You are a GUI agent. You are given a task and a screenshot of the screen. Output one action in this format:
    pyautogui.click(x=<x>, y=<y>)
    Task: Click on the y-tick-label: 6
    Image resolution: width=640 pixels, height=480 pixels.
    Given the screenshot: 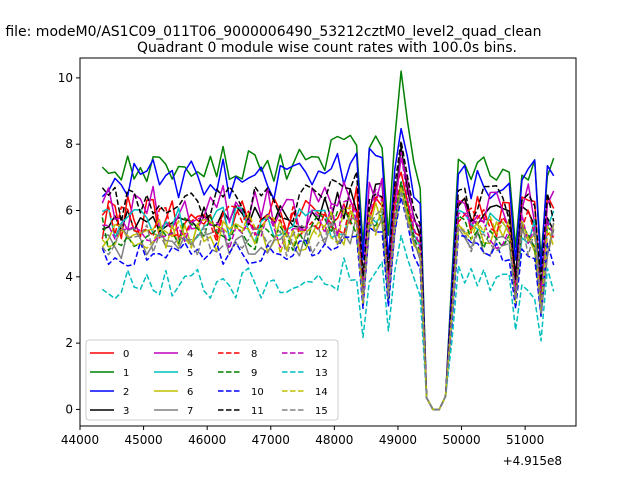 What is the action you would take?
    pyautogui.click(x=69, y=211)
    